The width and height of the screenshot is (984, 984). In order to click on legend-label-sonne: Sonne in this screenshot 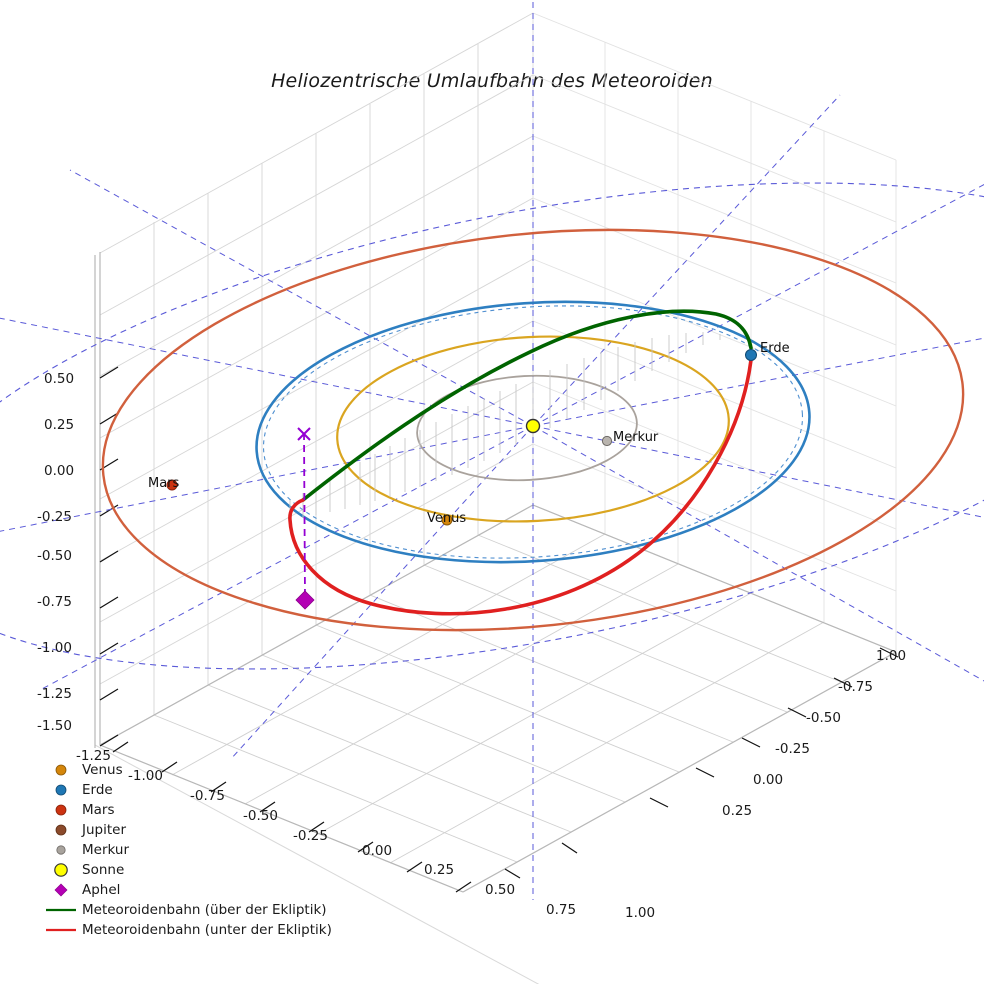, I will do `click(103, 870)`.